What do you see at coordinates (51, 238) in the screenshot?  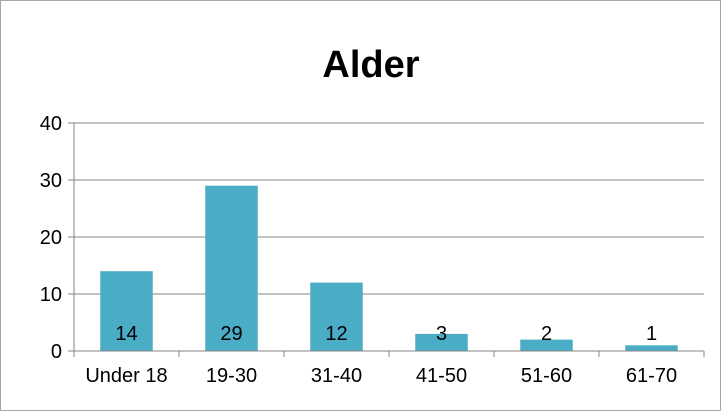 I see `y-tick-label: 20` at bounding box center [51, 238].